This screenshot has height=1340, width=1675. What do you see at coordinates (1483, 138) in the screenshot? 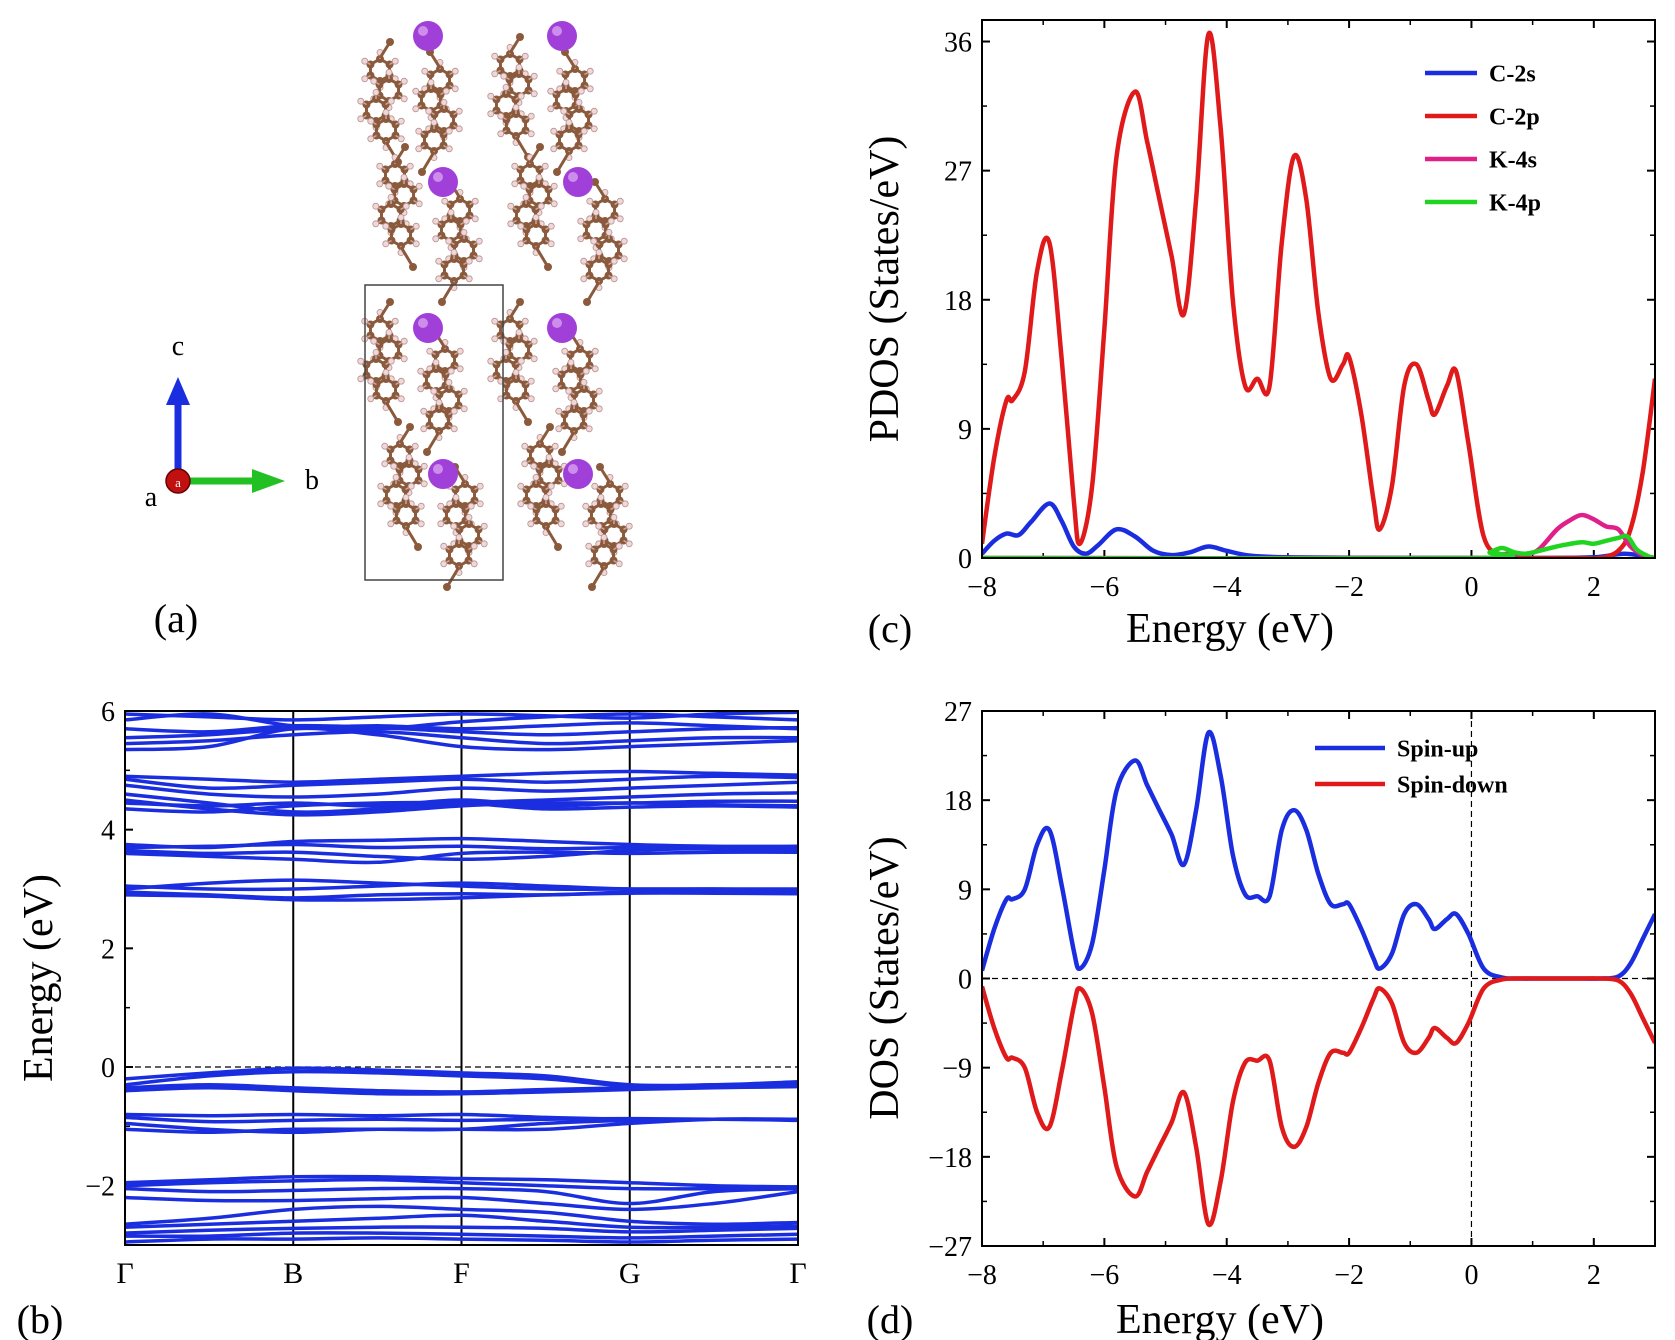
I see `pdos-legend: C-2s C-2p K-4s K-4p` at bounding box center [1483, 138].